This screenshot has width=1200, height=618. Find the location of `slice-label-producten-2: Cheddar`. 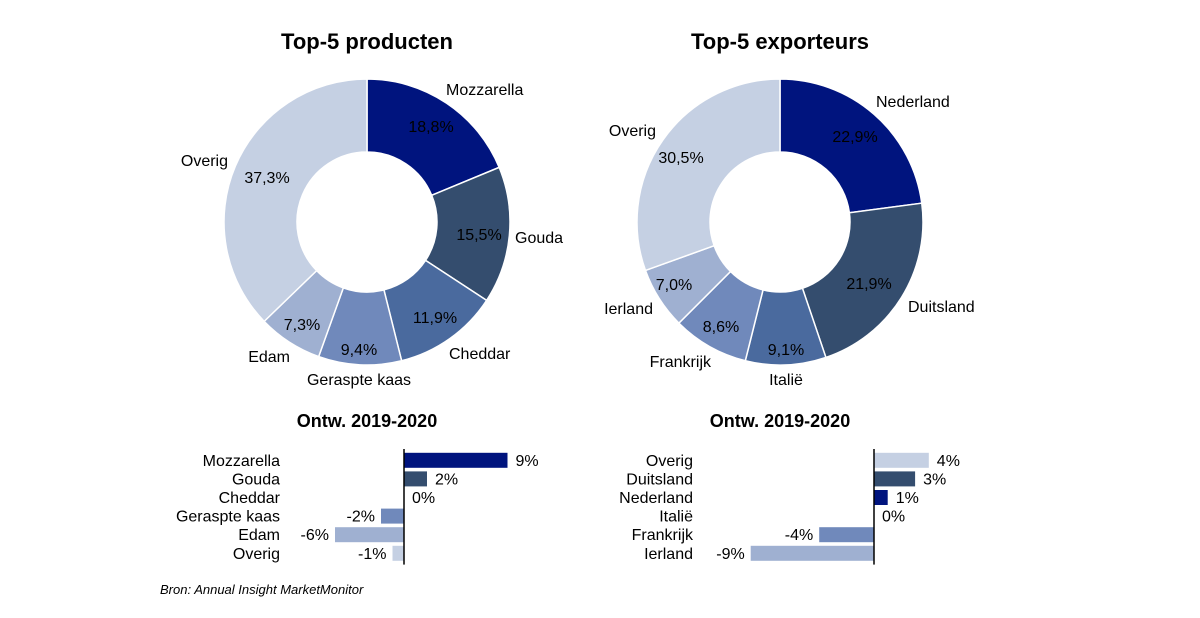

slice-label-producten-2: Cheddar is located at coordinates (480, 354).